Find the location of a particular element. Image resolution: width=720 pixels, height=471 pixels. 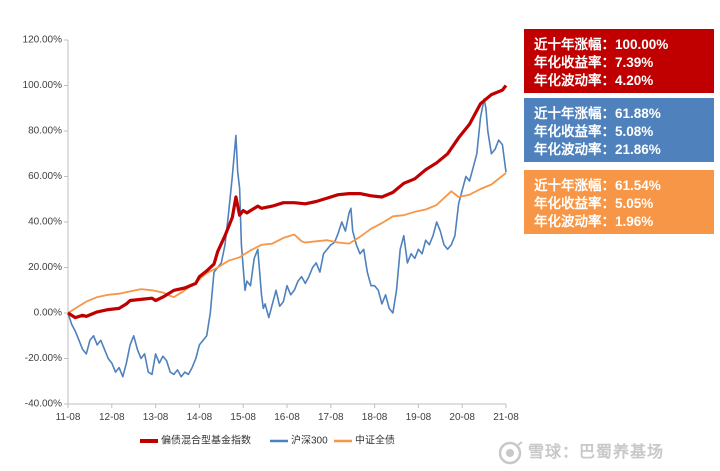

y-tick-label: 80.00% is located at coordinates (45, 131).